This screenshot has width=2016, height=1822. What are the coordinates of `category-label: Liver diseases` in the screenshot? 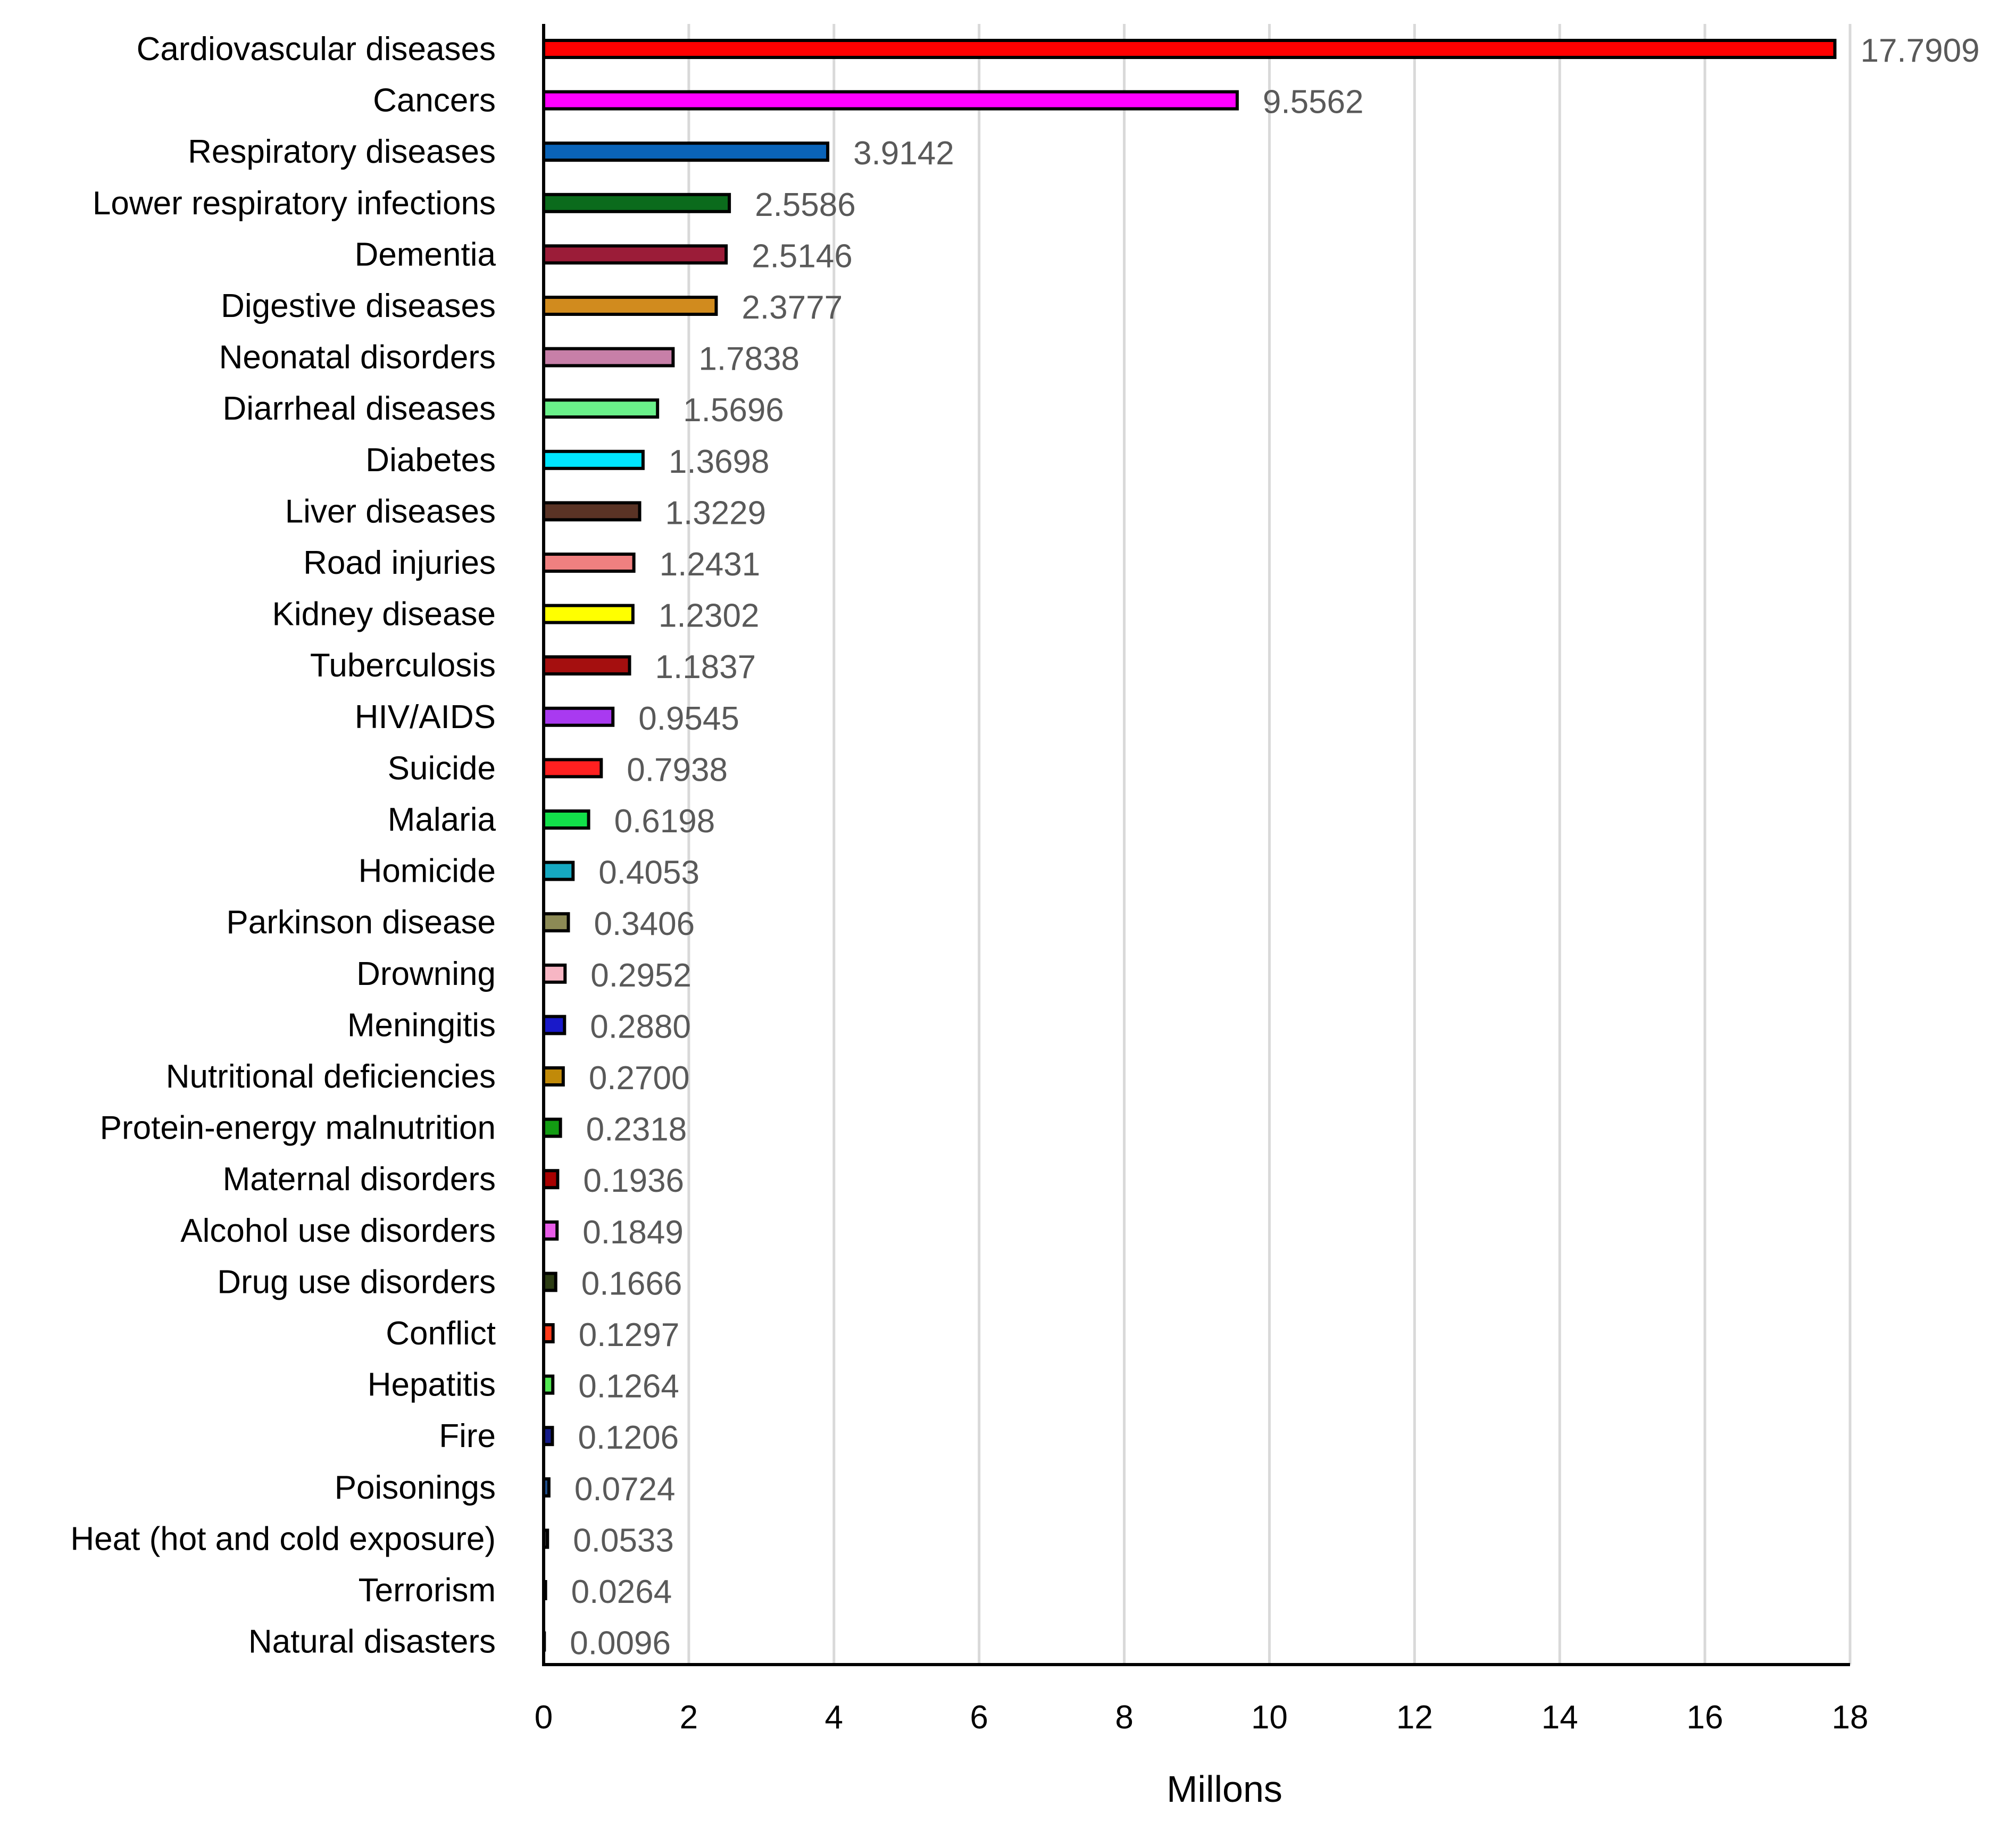 It's located at (390, 512).